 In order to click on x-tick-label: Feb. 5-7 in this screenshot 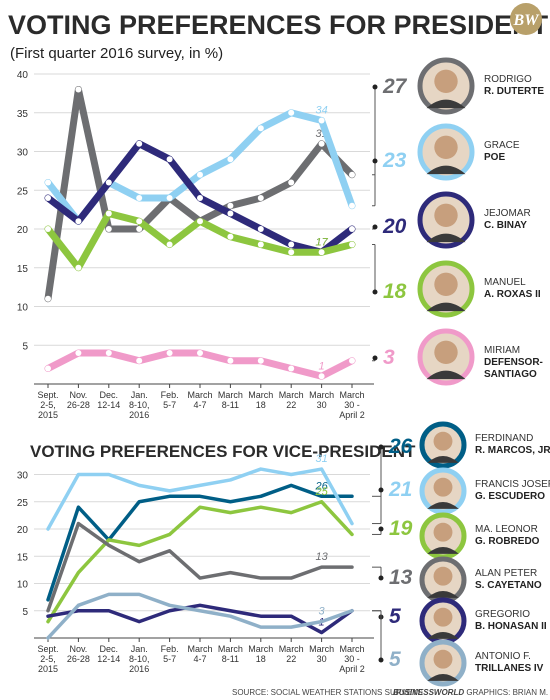, I will do `click(170, 654)`.